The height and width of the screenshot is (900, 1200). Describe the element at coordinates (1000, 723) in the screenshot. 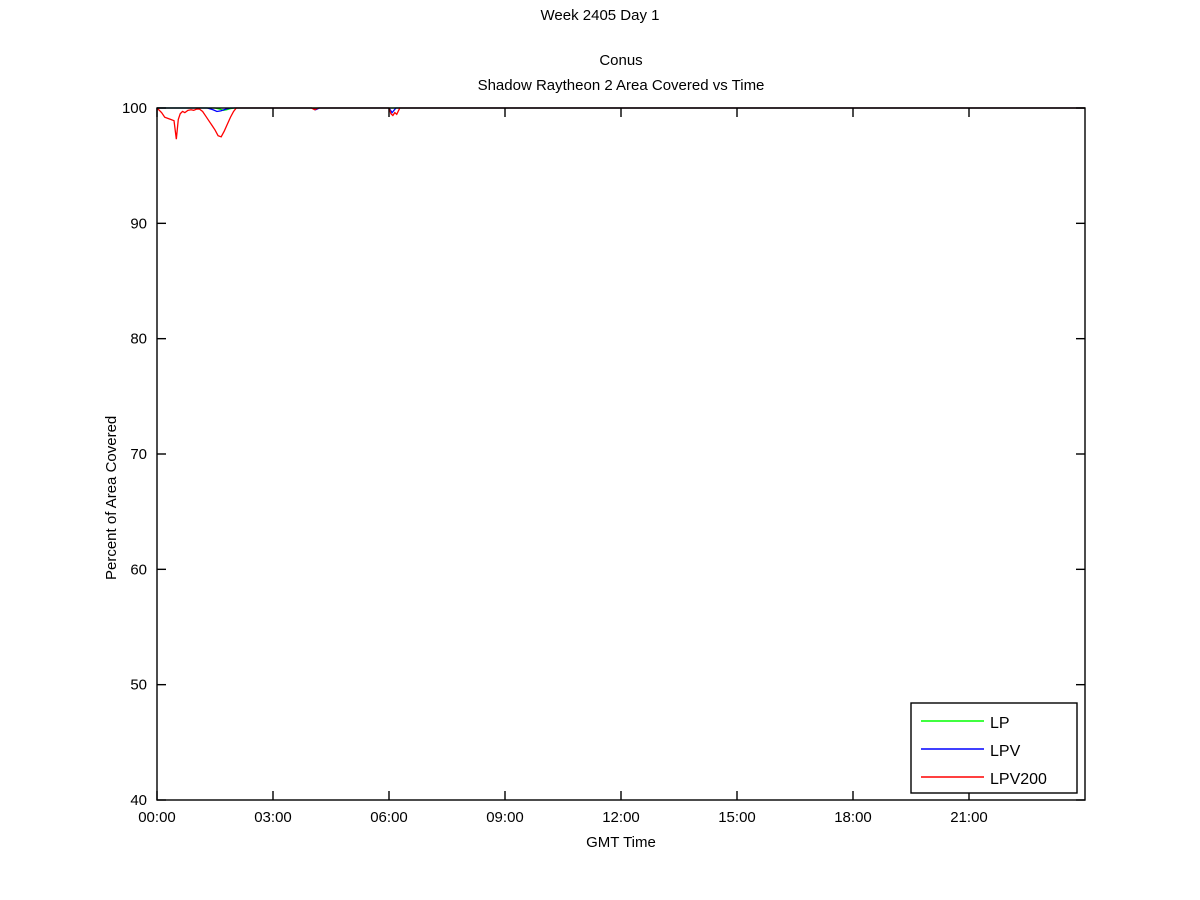

I see `legend-label-lp: LP` at that location.